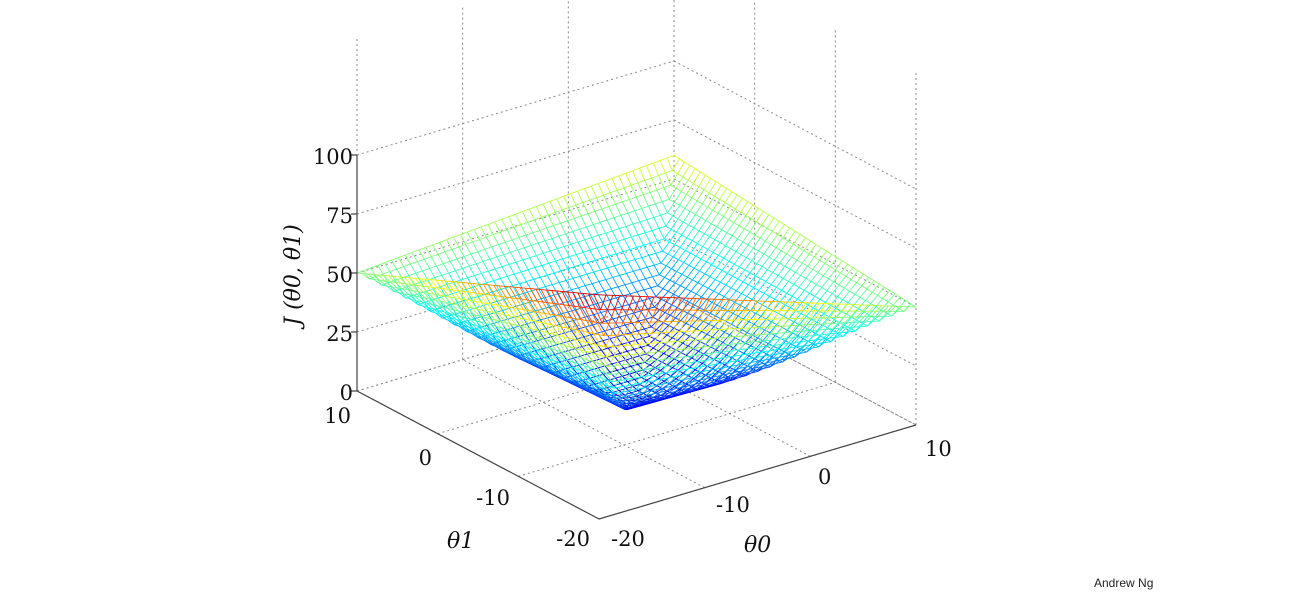  What do you see at coordinates (339, 275) in the screenshot?
I see `z-tick-label: 50` at bounding box center [339, 275].